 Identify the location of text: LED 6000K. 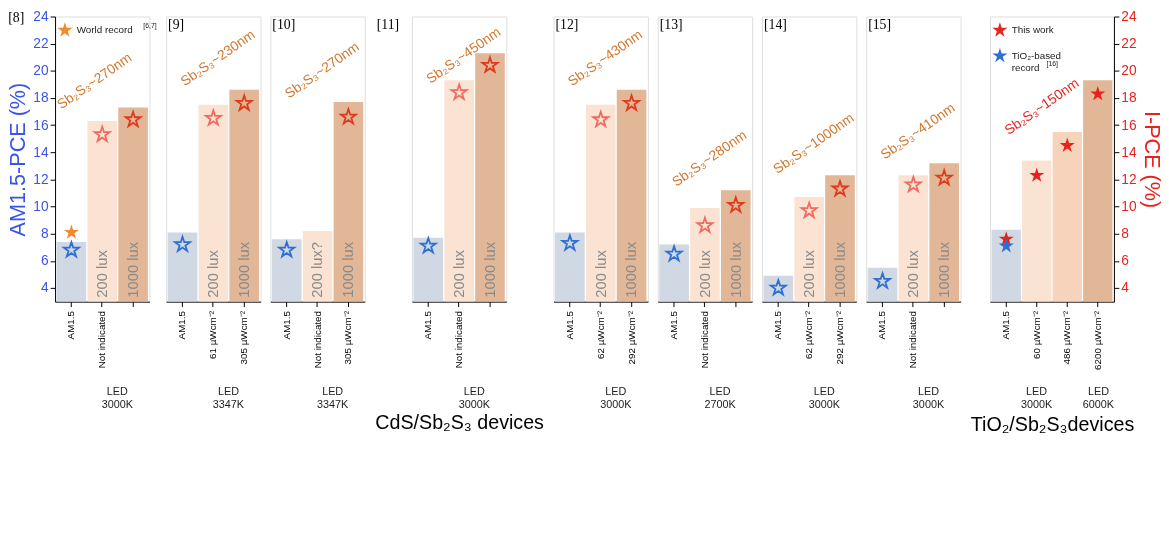
(1098, 397).